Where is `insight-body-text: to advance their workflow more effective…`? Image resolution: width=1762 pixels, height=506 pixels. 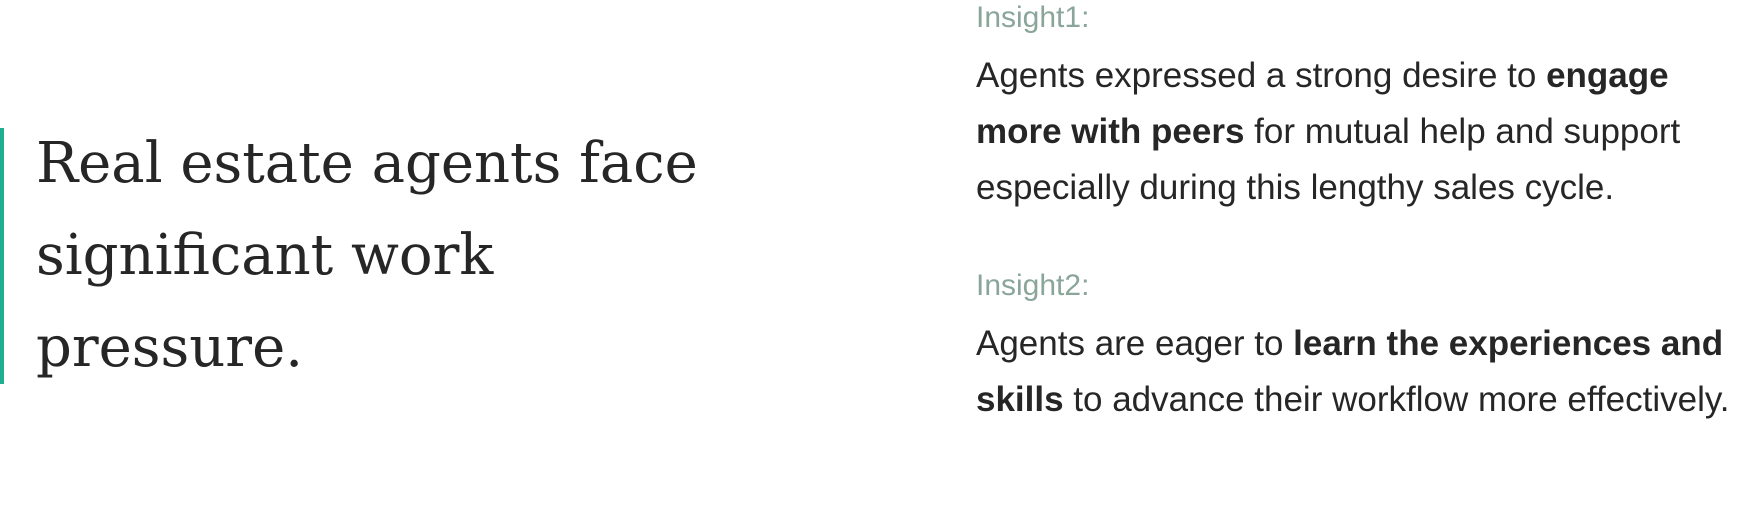
insight-body-text: to advance their workflow more effective… is located at coordinates (1396, 399).